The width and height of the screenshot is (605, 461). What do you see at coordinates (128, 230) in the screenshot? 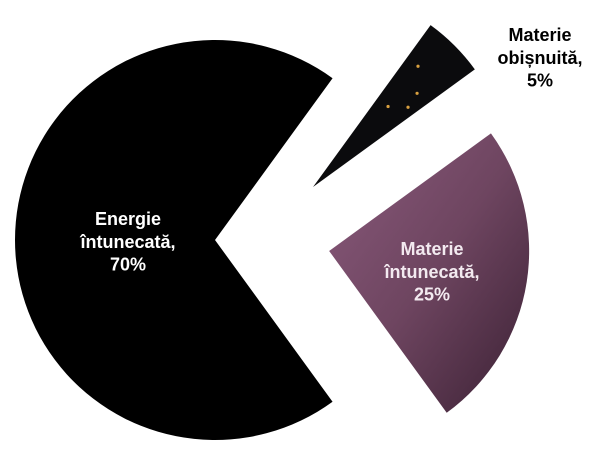
I see `slice-label: Energie întunecată,` at bounding box center [128, 230].